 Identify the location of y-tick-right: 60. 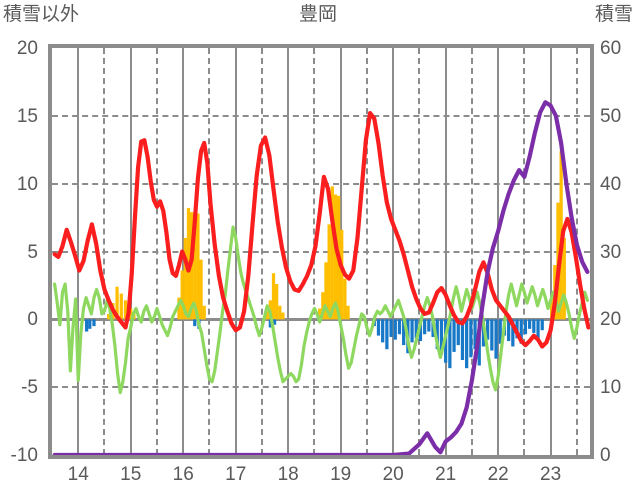
(611, 48).